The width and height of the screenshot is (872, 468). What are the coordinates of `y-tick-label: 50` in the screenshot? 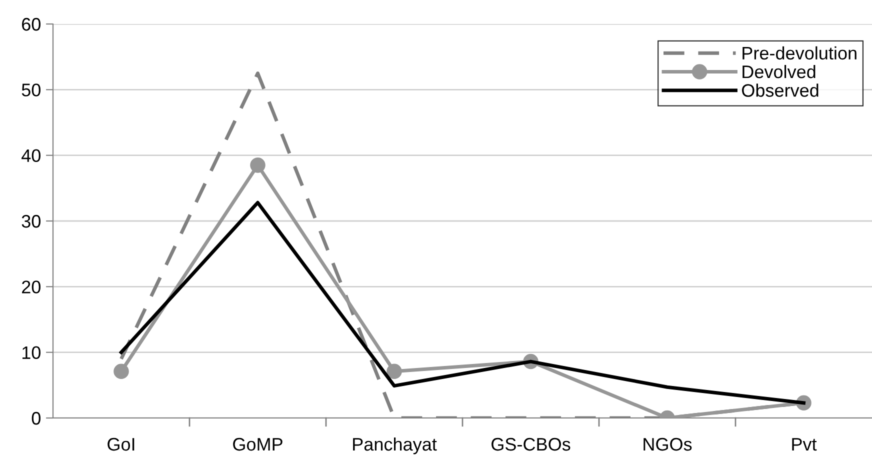 It's located at (31, 90).